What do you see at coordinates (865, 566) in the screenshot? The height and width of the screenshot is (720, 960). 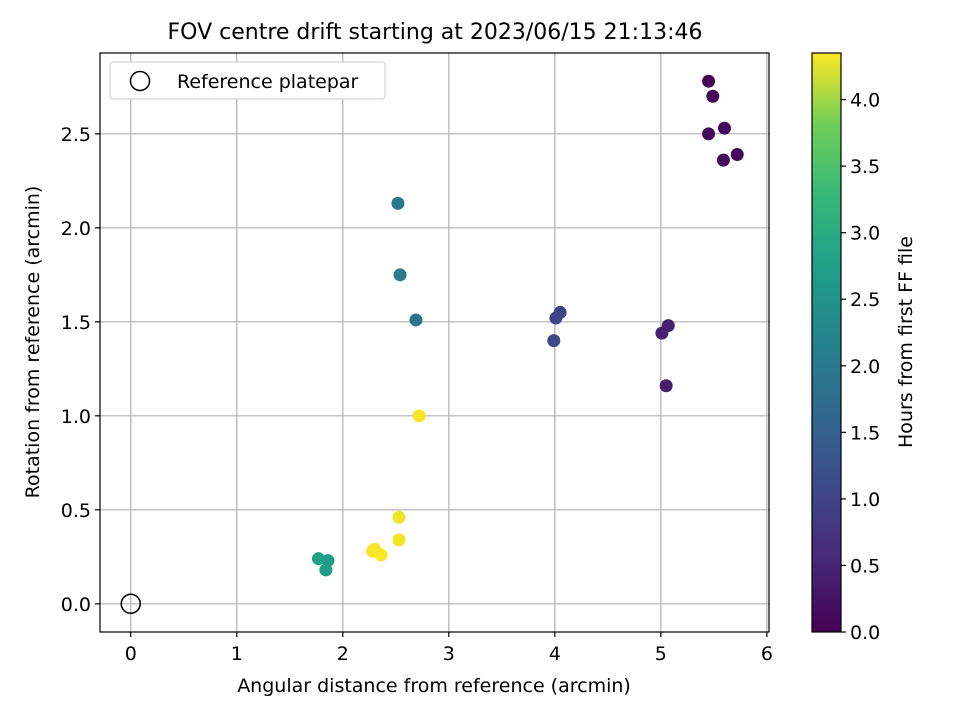 I see `colorbar-tick-label: 0.5` at bounding box center [865, 566].